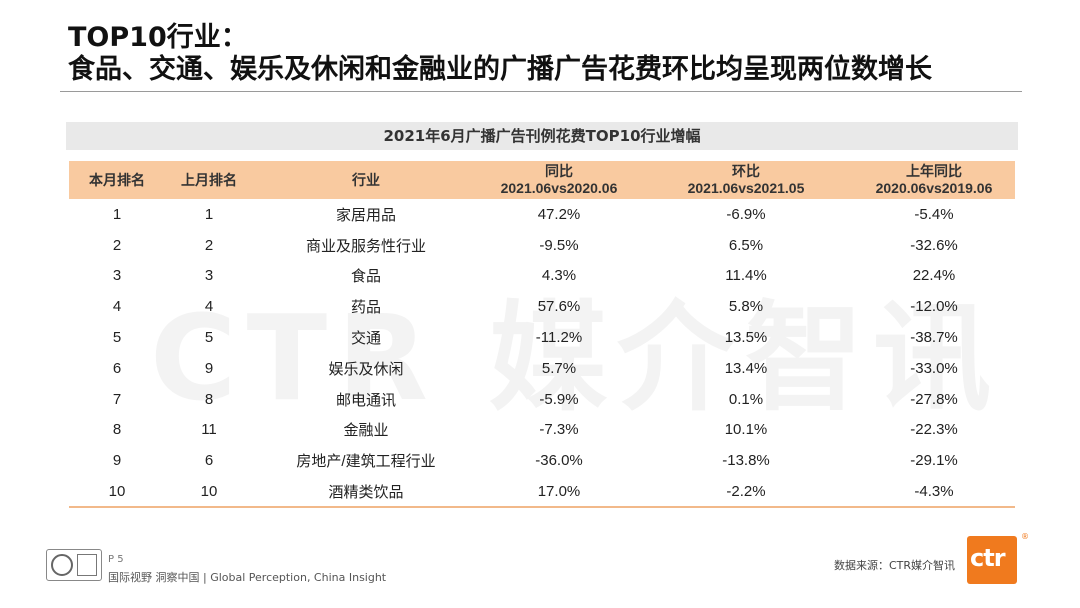 Image resolution: width=1080 pixels, height=608 pixels. Describe the element at coordinates (209, 338) in the screenshot. I see `cell-last-rank: 5` at that location.